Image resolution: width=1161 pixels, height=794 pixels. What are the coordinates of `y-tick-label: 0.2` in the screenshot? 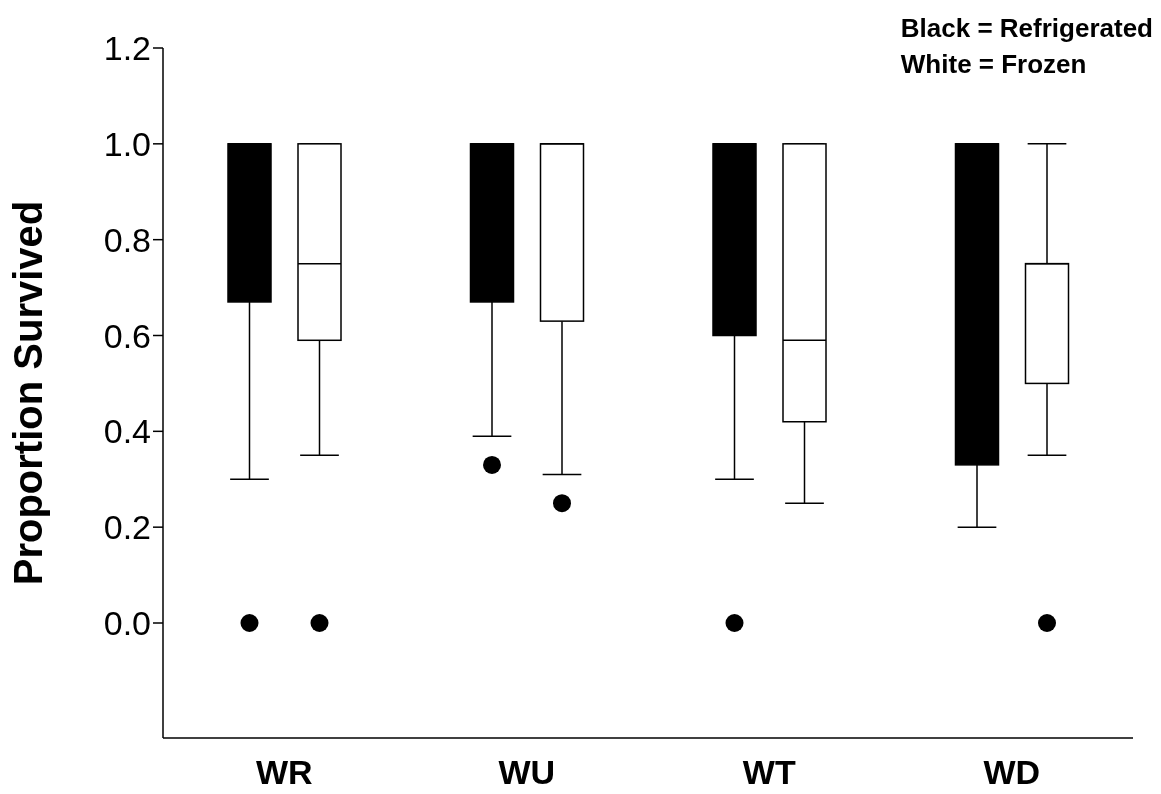 It's located at (127, 527).